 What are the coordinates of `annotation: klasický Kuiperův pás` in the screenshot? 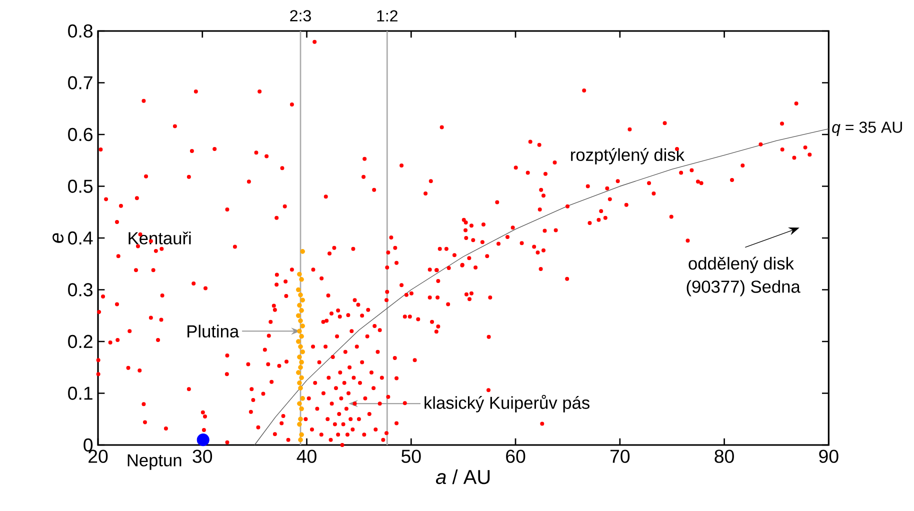 It's located at (507, 403).